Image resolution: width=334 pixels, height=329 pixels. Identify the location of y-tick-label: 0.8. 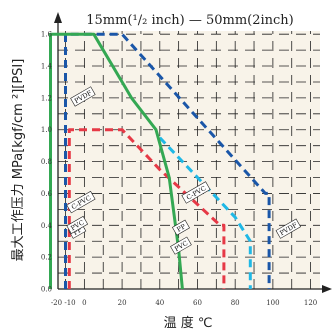
(46, 162).